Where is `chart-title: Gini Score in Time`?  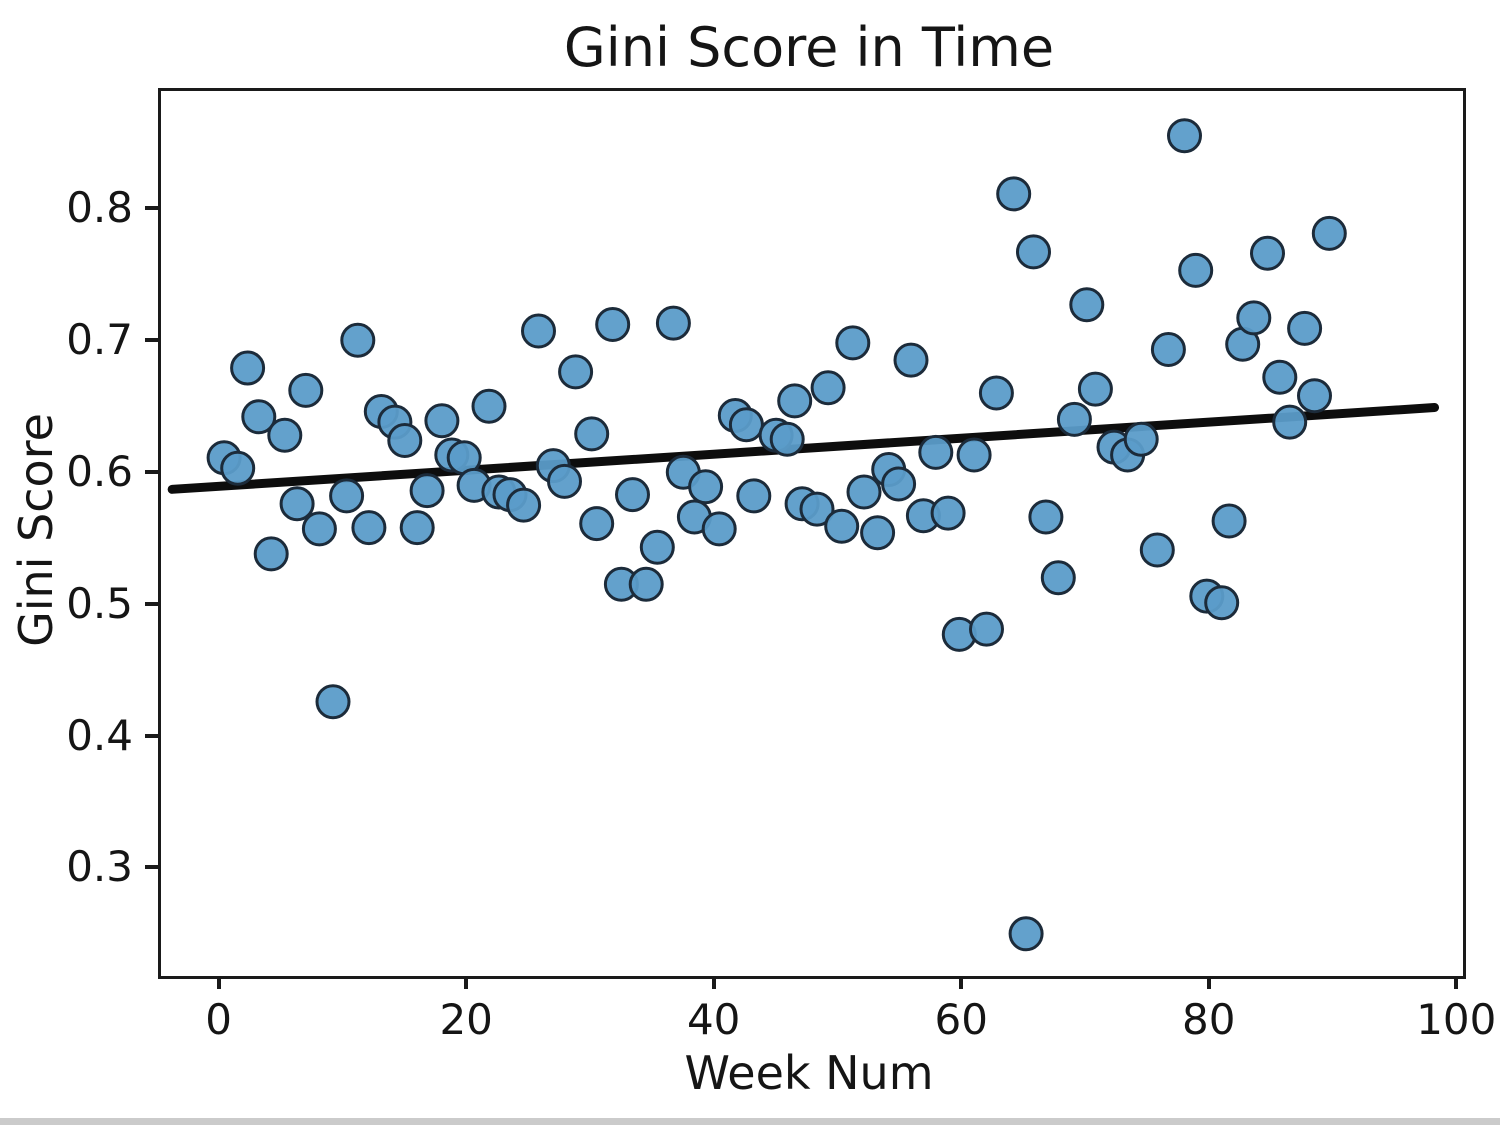 chart-title: Gini Score in Time is located at coordinates (809, 47).